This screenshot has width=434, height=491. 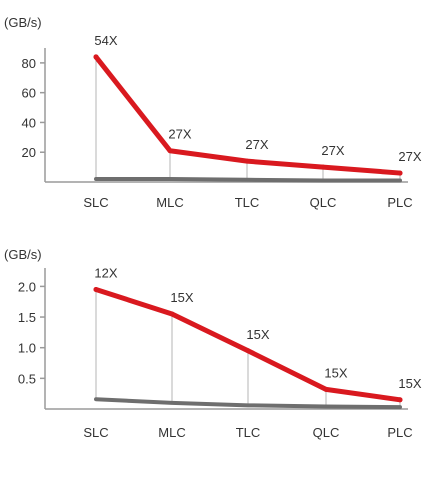 What do you see at coordinates (29, 152) in the screenshot?
I see `y-tick-label: 20` at bounding box center [29, 152].